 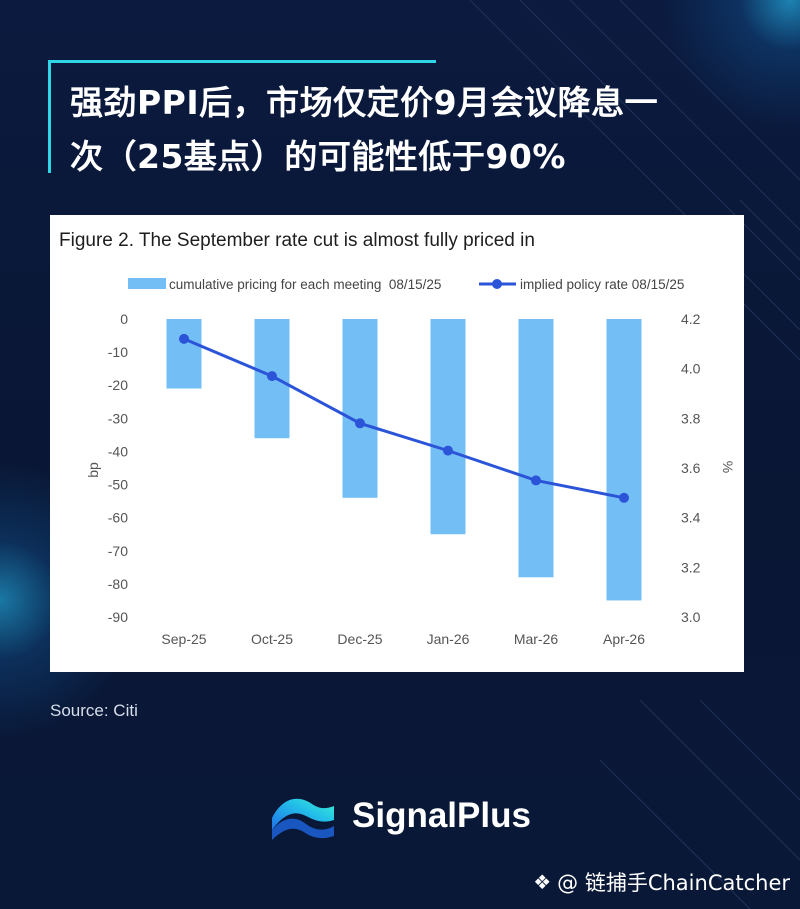 I want to click on title-line-1: 强劲PPI后，市场仅定价9月会议降息一, so click(x=364, y=102).